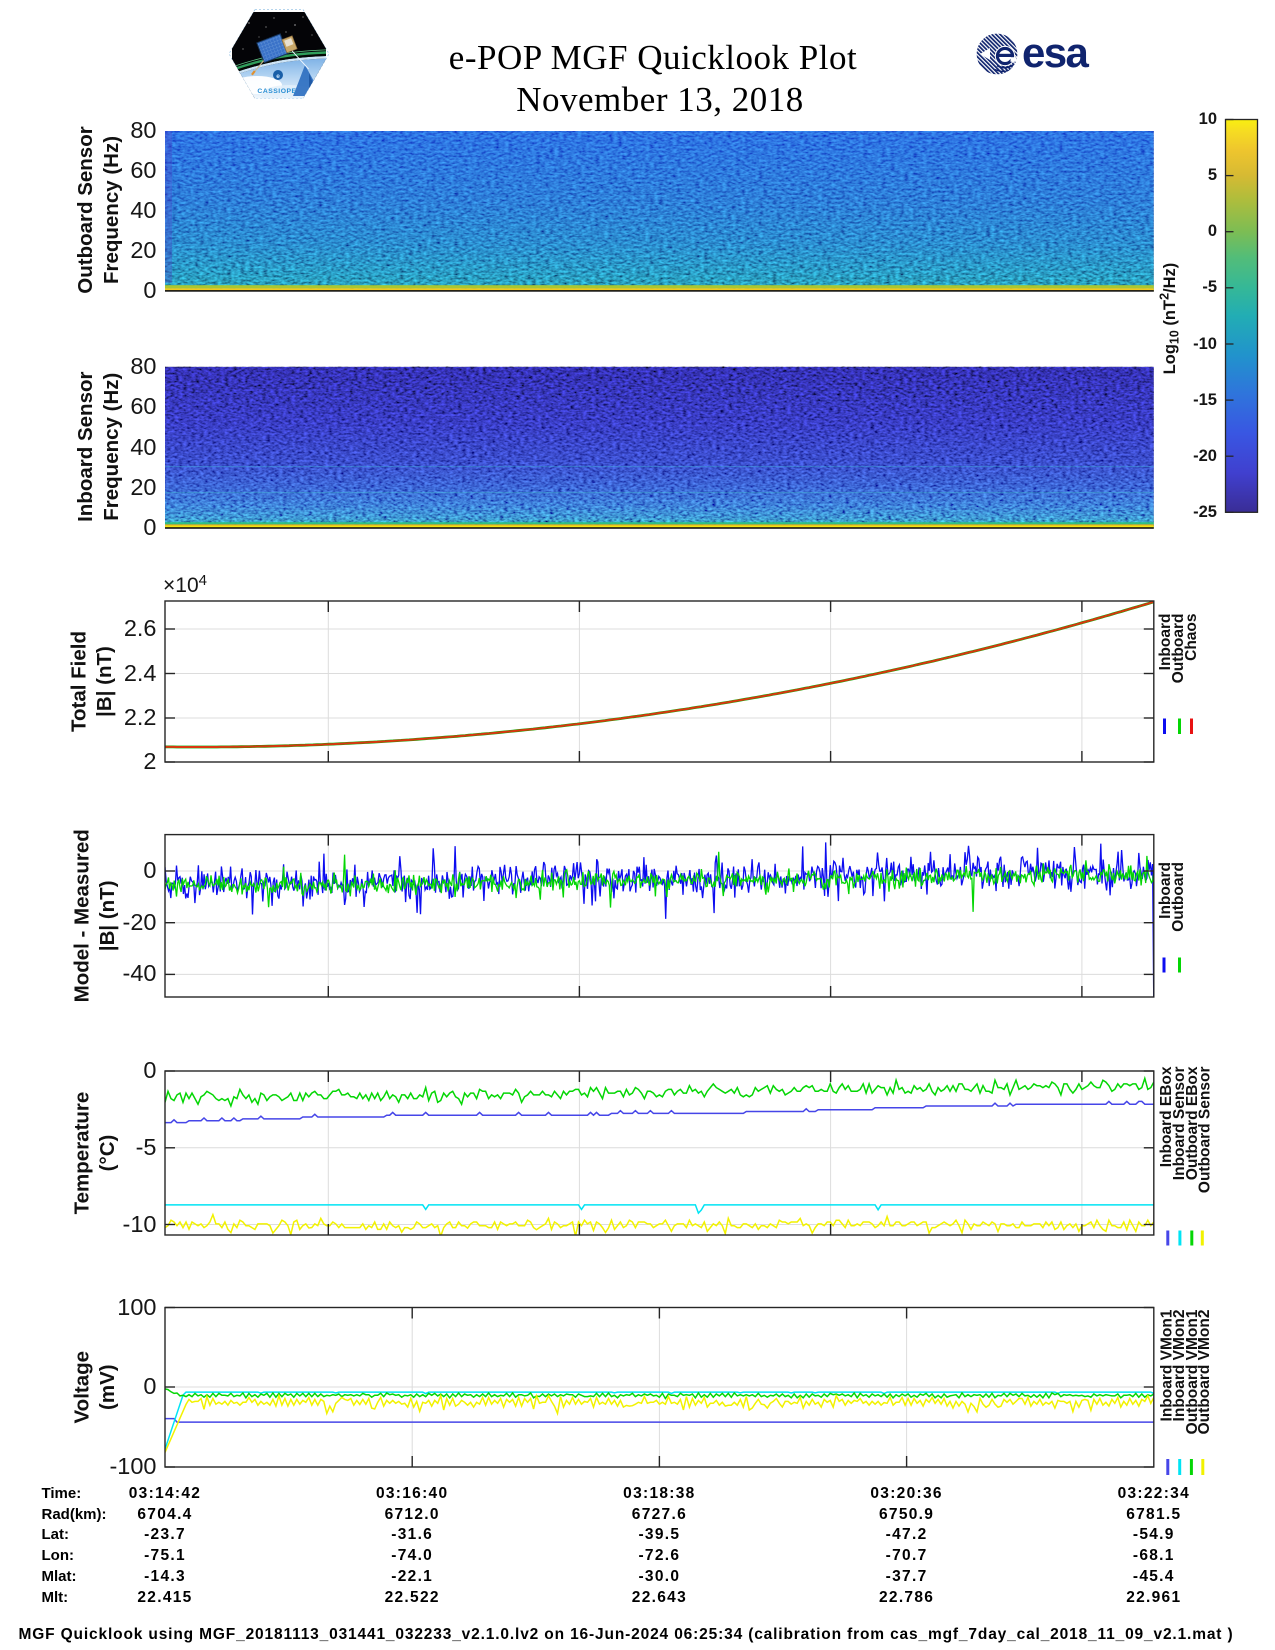 This screenshot has height=1650, width=1275. What do you see at coordinates (107, 1153) in the screenshot?
I see `svg-text: (°C)` at bounding box center [107, 1153].